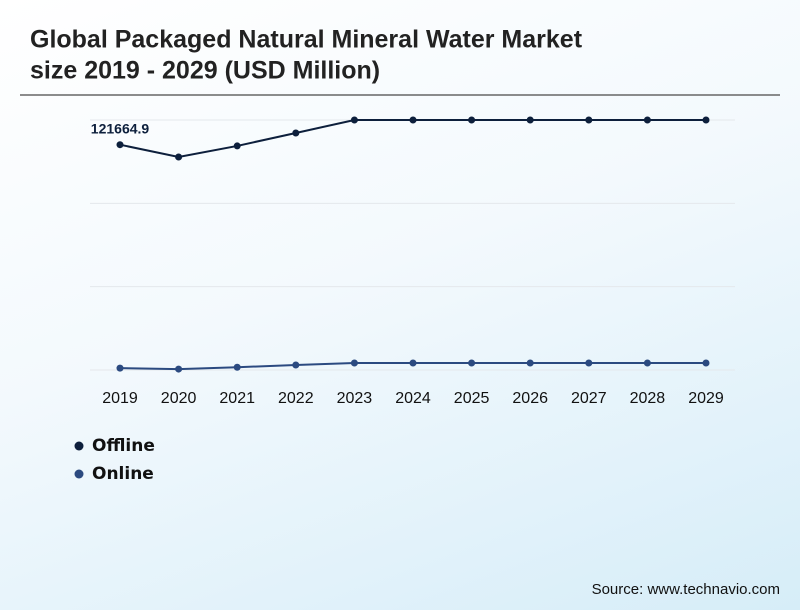 The height and width of the screenshot is (610, 800). Describe the element at coordinates (123, 474) in the screenshot. I see `legend-label: Online` at that location.